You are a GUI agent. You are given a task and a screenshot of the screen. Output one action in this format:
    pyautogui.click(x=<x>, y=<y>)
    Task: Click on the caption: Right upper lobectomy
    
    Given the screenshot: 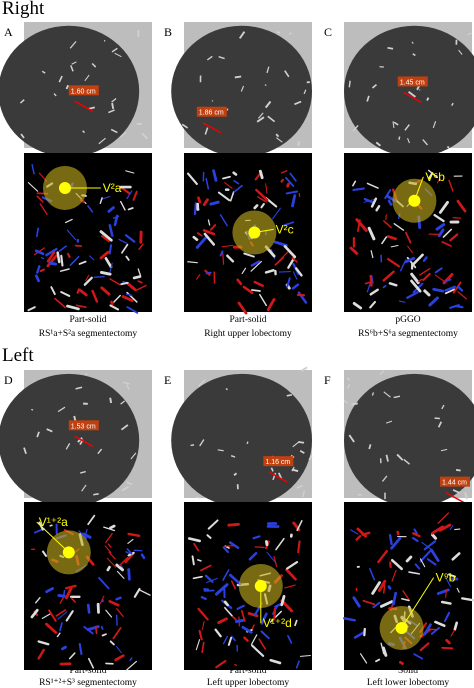 What is the action you would take?
    pyautogui.click(x=248, y=334)
    